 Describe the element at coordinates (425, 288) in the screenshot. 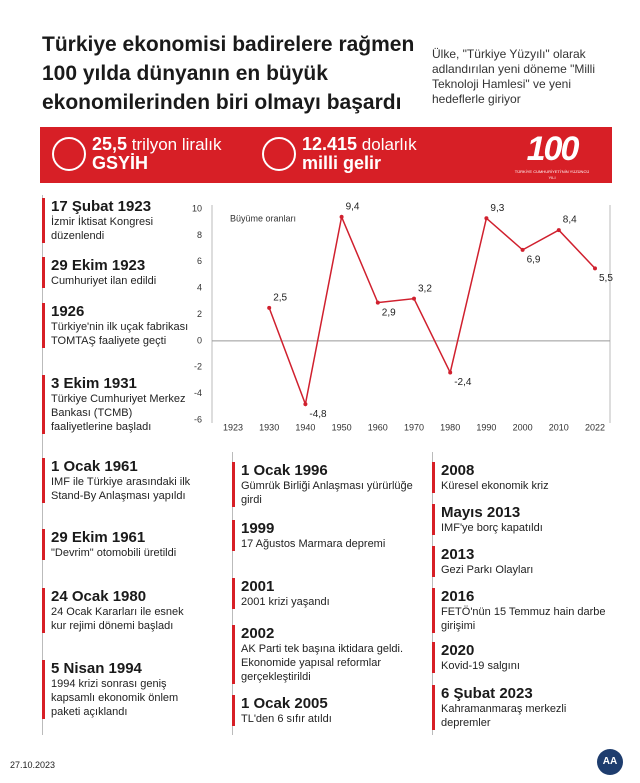

I see `value-label: 3,2` at that location.